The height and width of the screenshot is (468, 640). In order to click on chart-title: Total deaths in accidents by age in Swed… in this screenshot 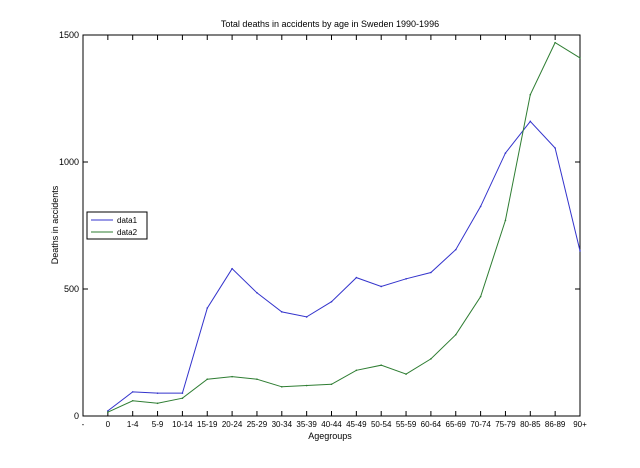, I will do `click(330, 24)`.